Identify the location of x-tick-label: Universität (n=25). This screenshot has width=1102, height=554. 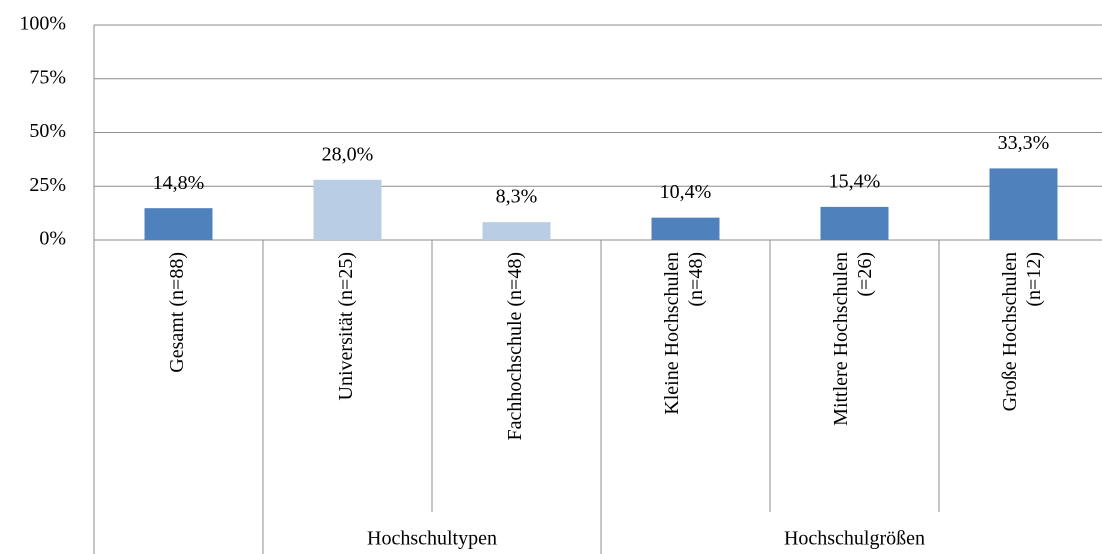
(346, 326).